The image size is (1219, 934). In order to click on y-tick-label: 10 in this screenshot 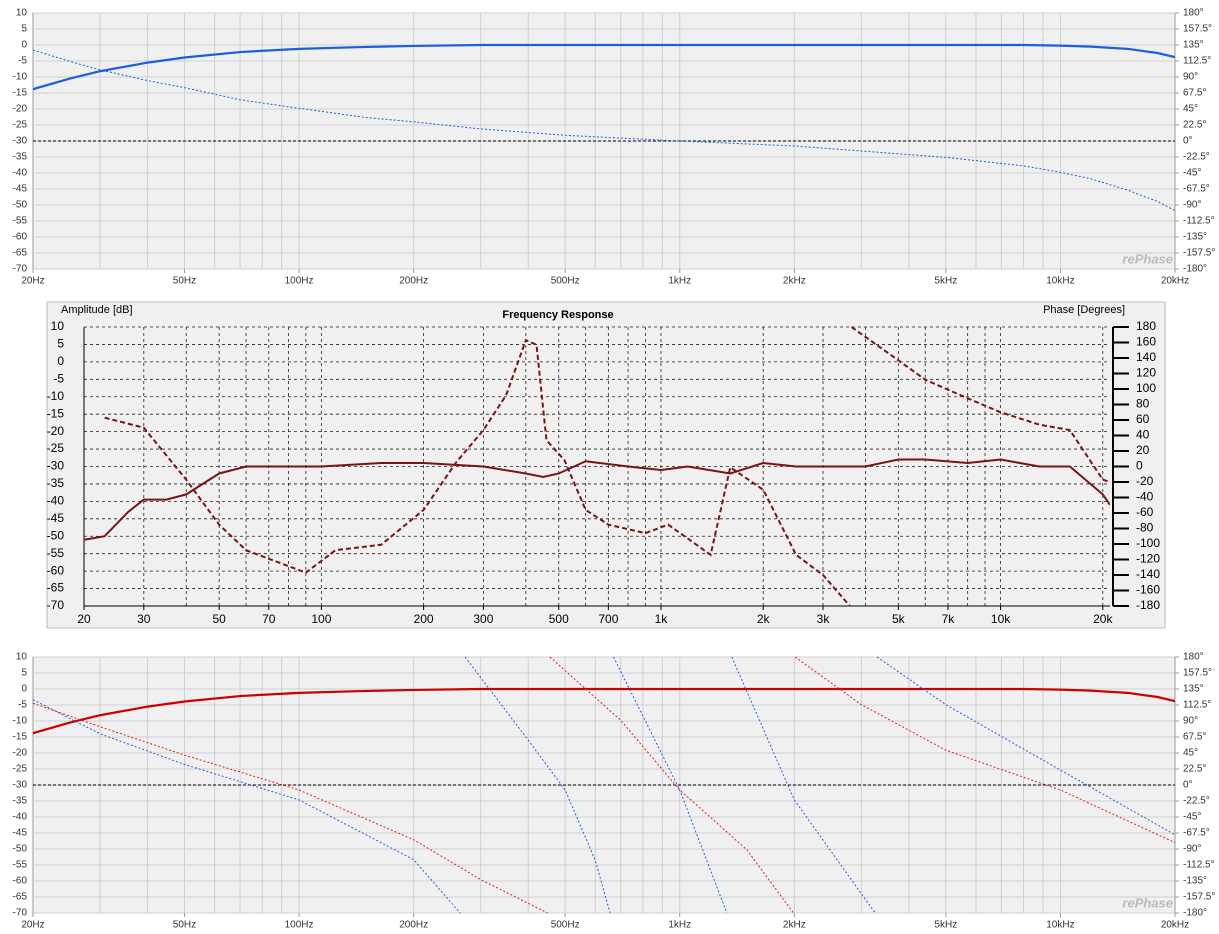, I will do `click(22, 13)`.